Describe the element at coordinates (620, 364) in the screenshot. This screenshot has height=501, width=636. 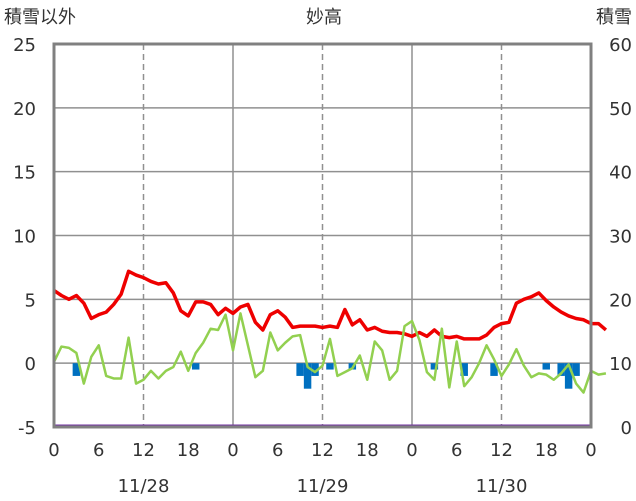
I see `right-tick-label: 10` at that location.